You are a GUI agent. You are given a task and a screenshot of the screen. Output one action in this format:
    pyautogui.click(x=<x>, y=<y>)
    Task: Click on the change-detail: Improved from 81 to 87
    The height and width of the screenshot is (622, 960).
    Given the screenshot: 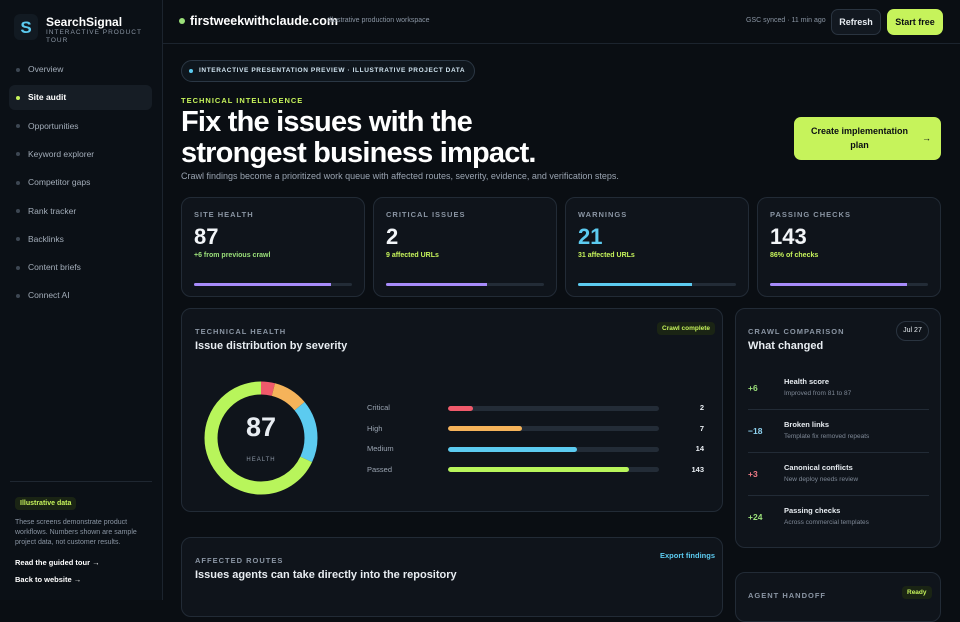 What is the action you would take?
    pyautogui.click(x=818, y=393)
    